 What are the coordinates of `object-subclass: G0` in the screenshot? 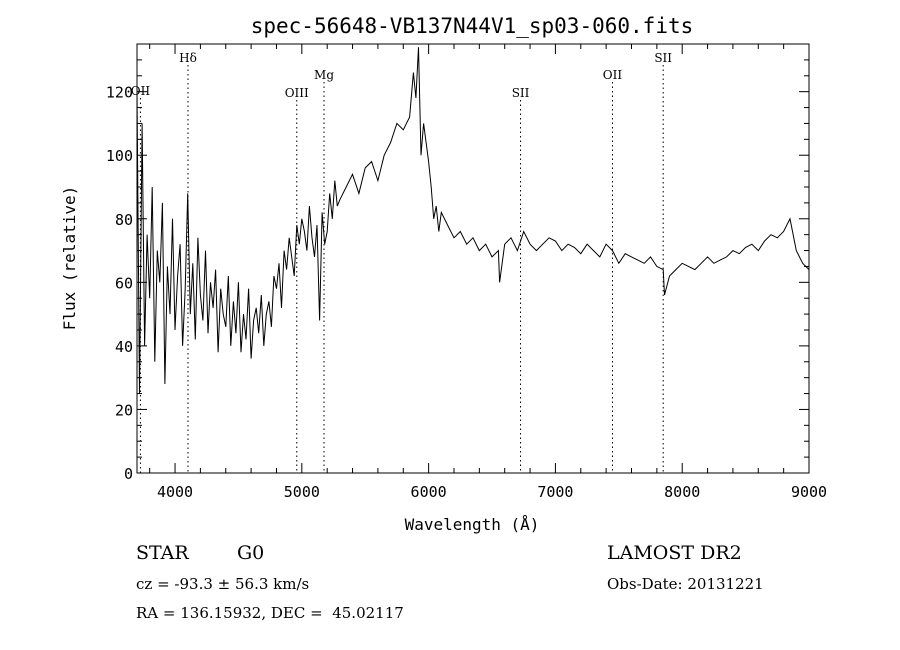 It's located at (251, 553).